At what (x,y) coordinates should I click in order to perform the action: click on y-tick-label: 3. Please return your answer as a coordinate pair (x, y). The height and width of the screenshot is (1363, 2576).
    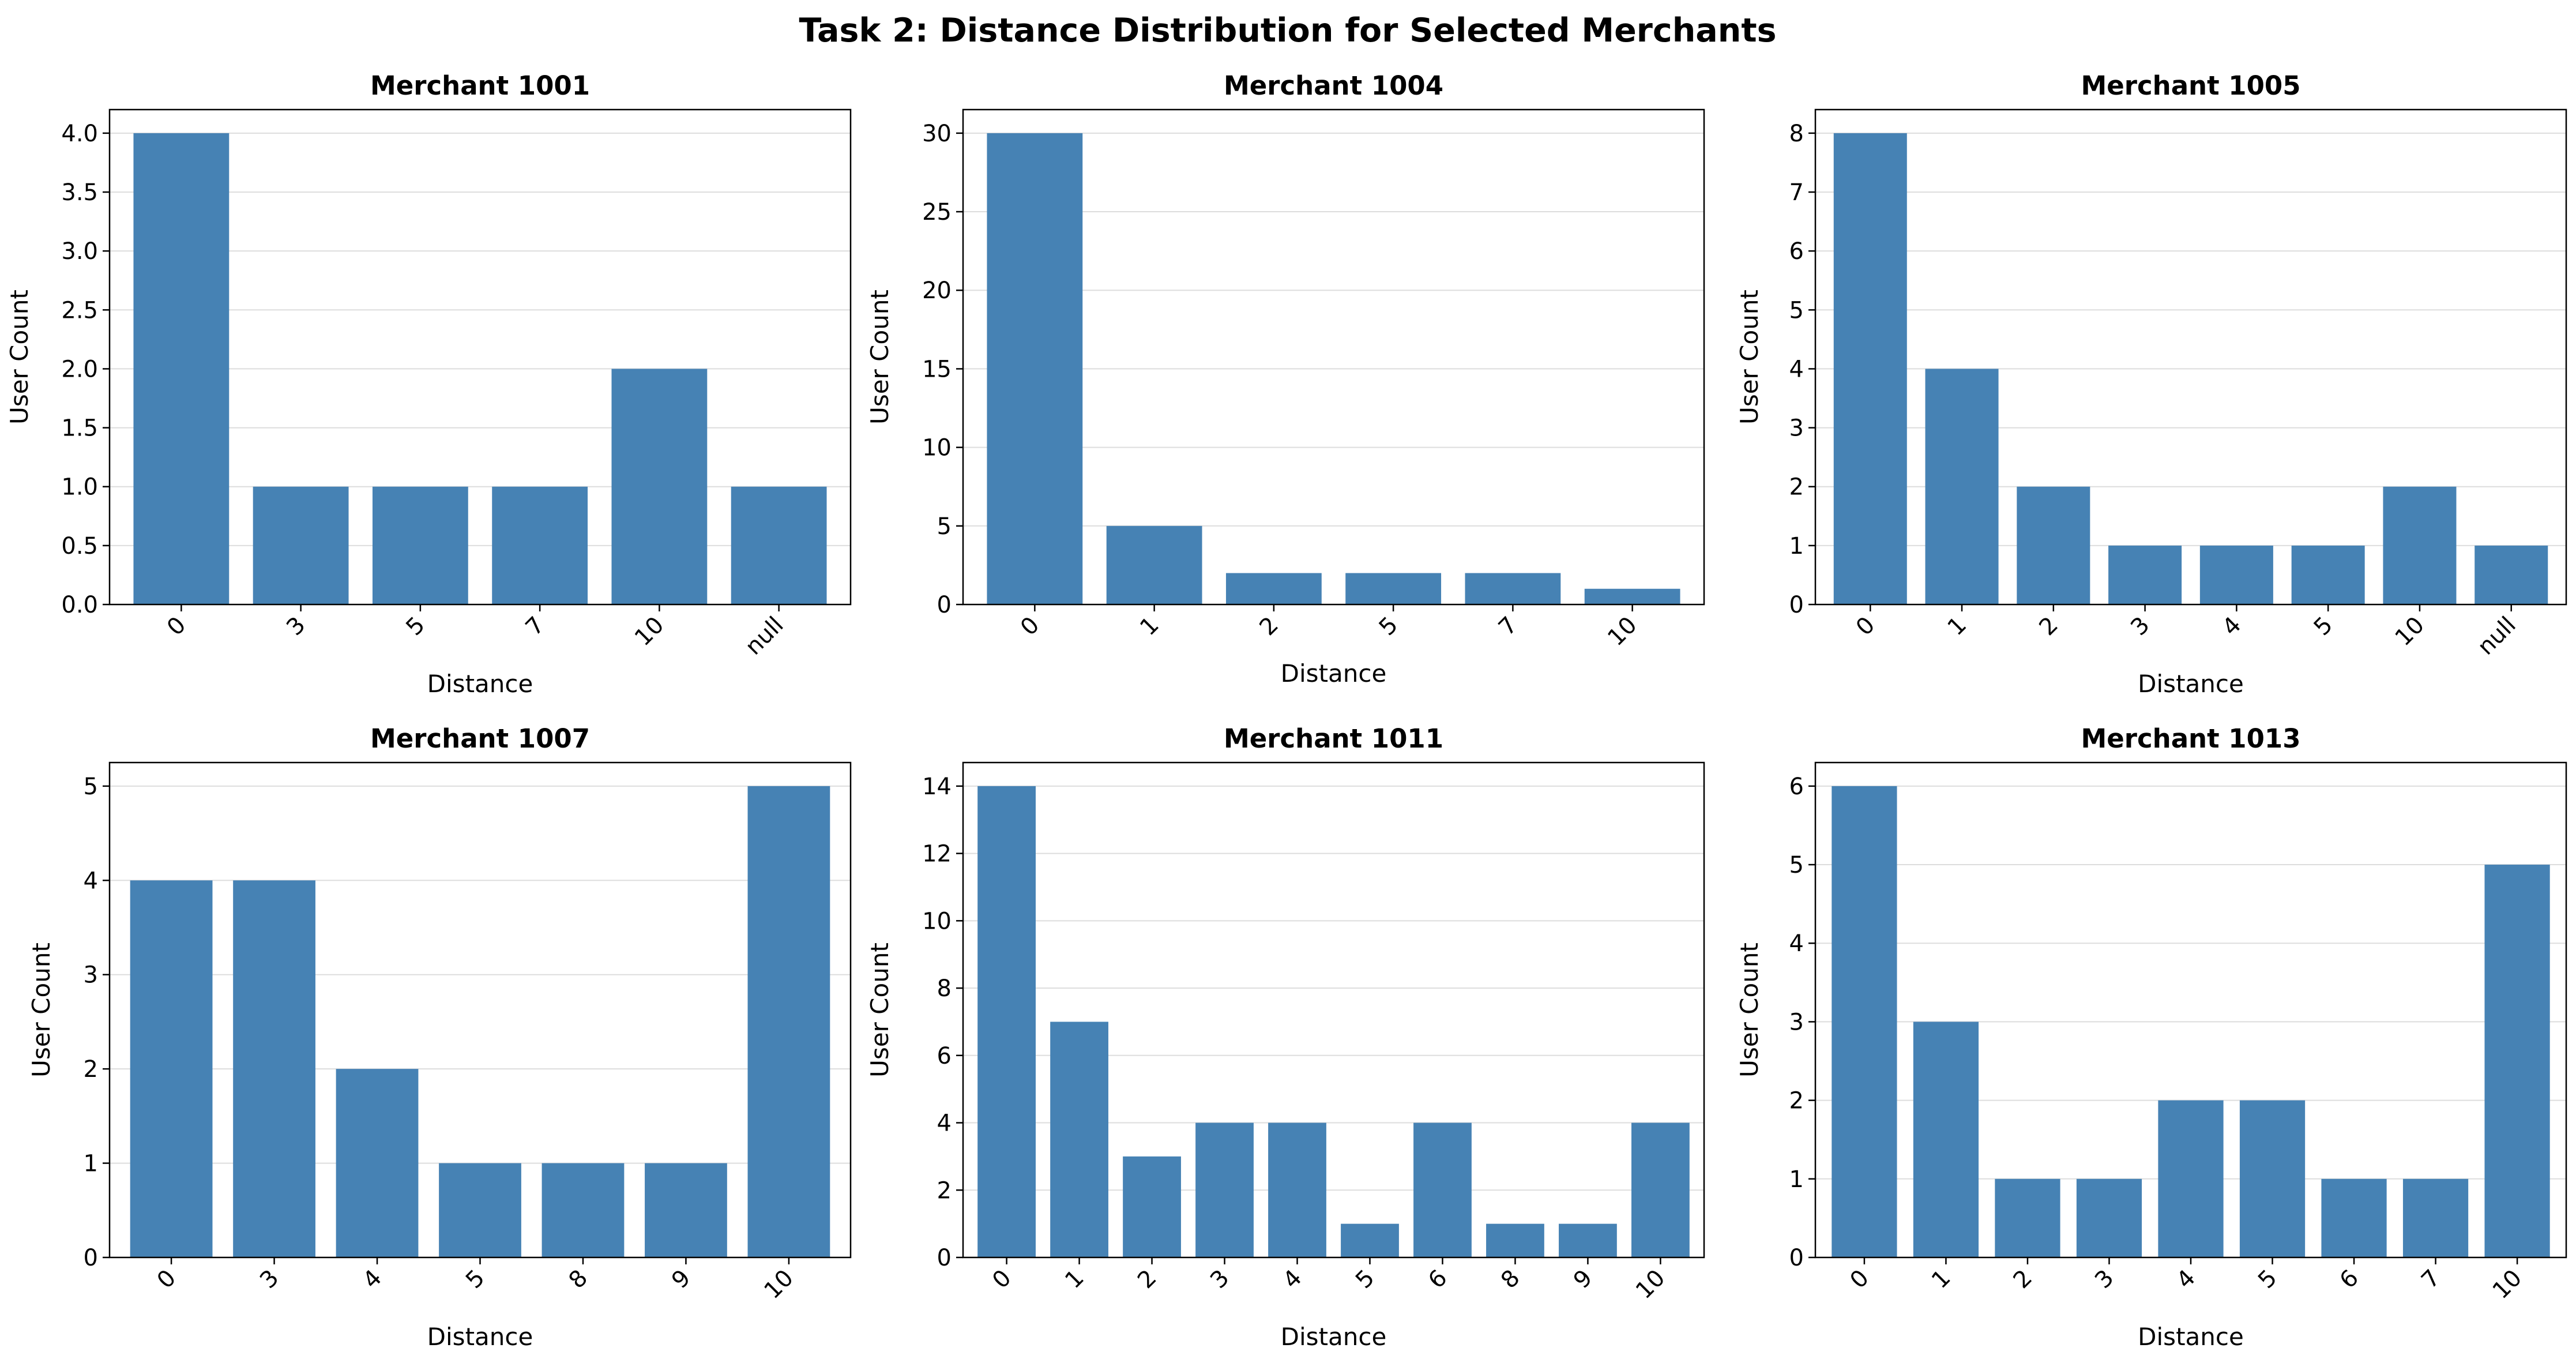
    Looking at the image, I should click on (1796, 429).